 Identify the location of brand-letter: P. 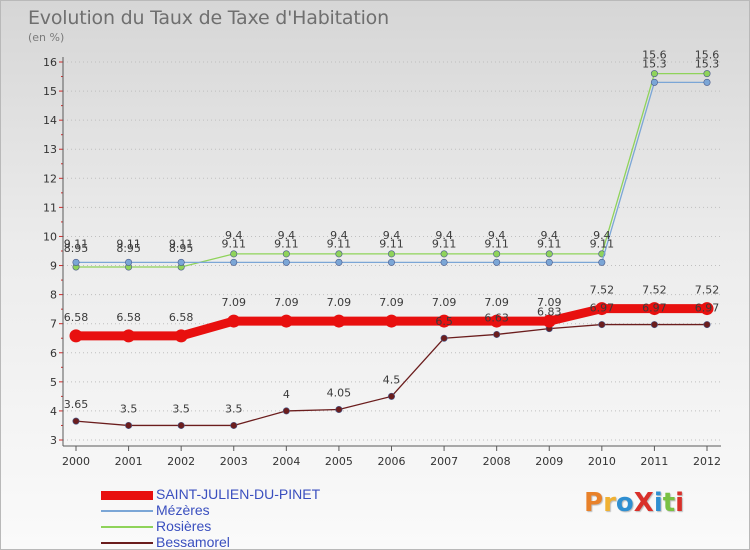
(594, 503).